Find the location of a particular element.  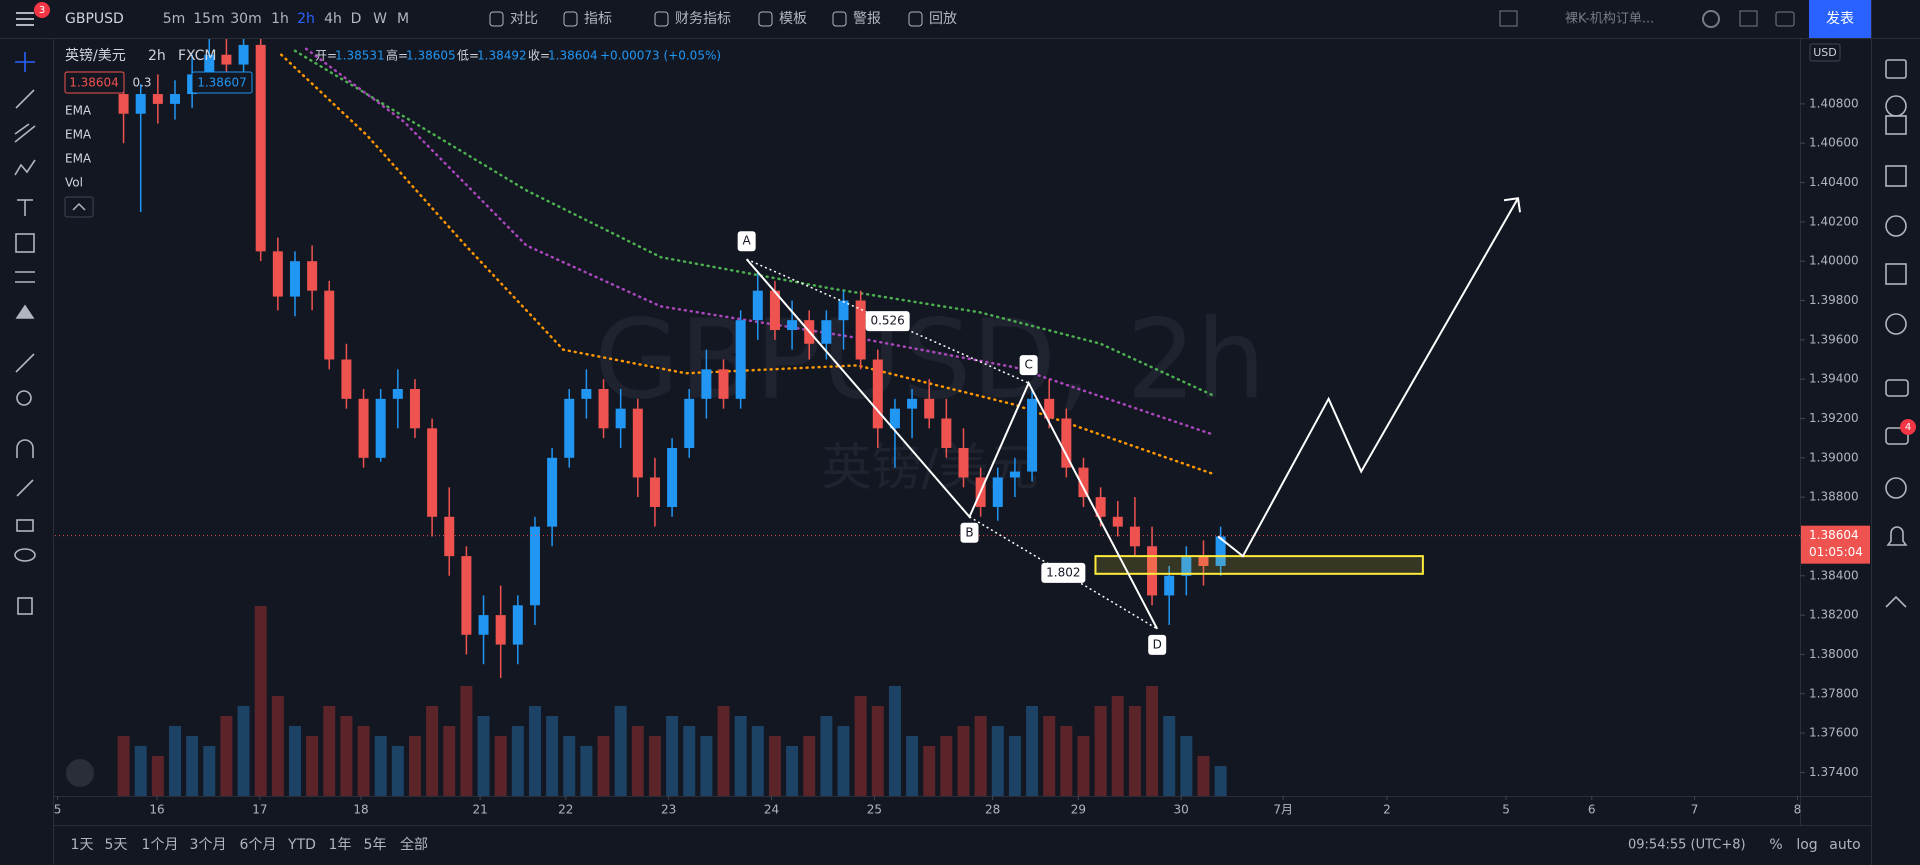

expand-icon is located at coordinates (1748, 18).